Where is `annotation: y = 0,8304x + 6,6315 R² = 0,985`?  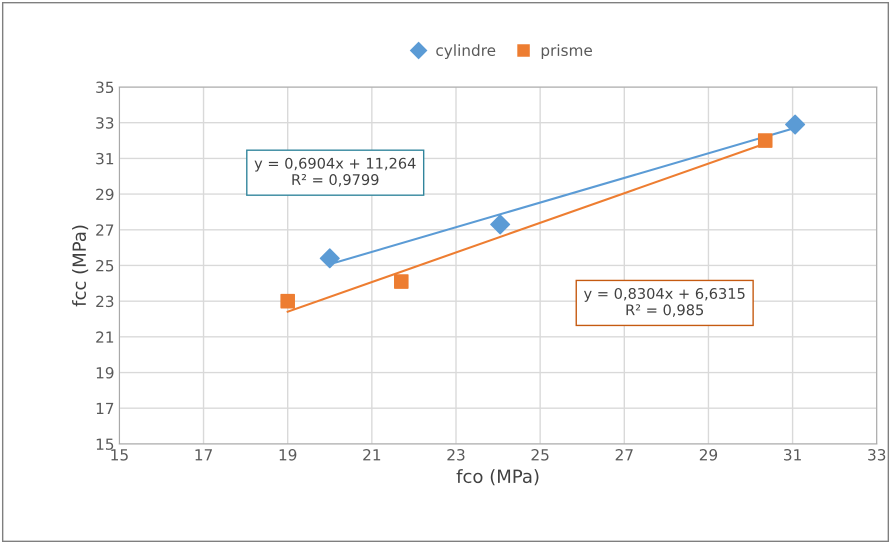 annotation: y = 0,8304x + 6,6315 R² = 0,985 is located at coordinates (664, 302).